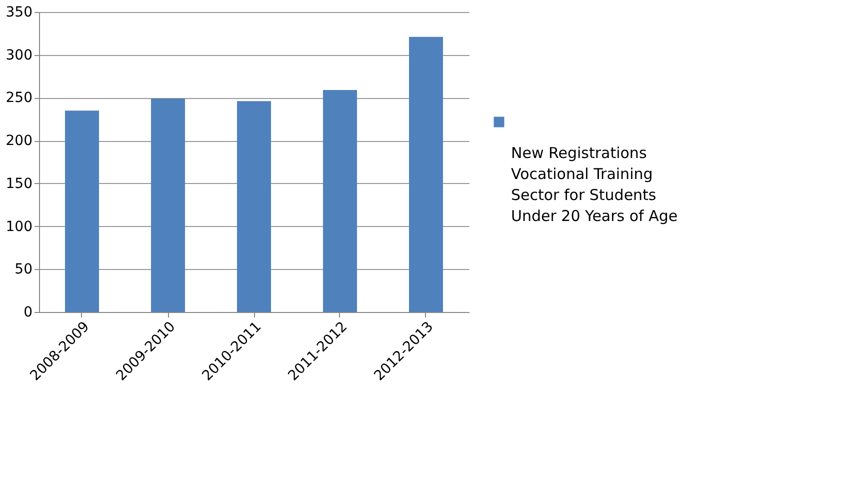 The height and width of the screenshot is (500, 862). What do you see at coordinates (23, 270) in the screenshot?
I see `y-tick-label: 50` at bounding box center [23, 270].